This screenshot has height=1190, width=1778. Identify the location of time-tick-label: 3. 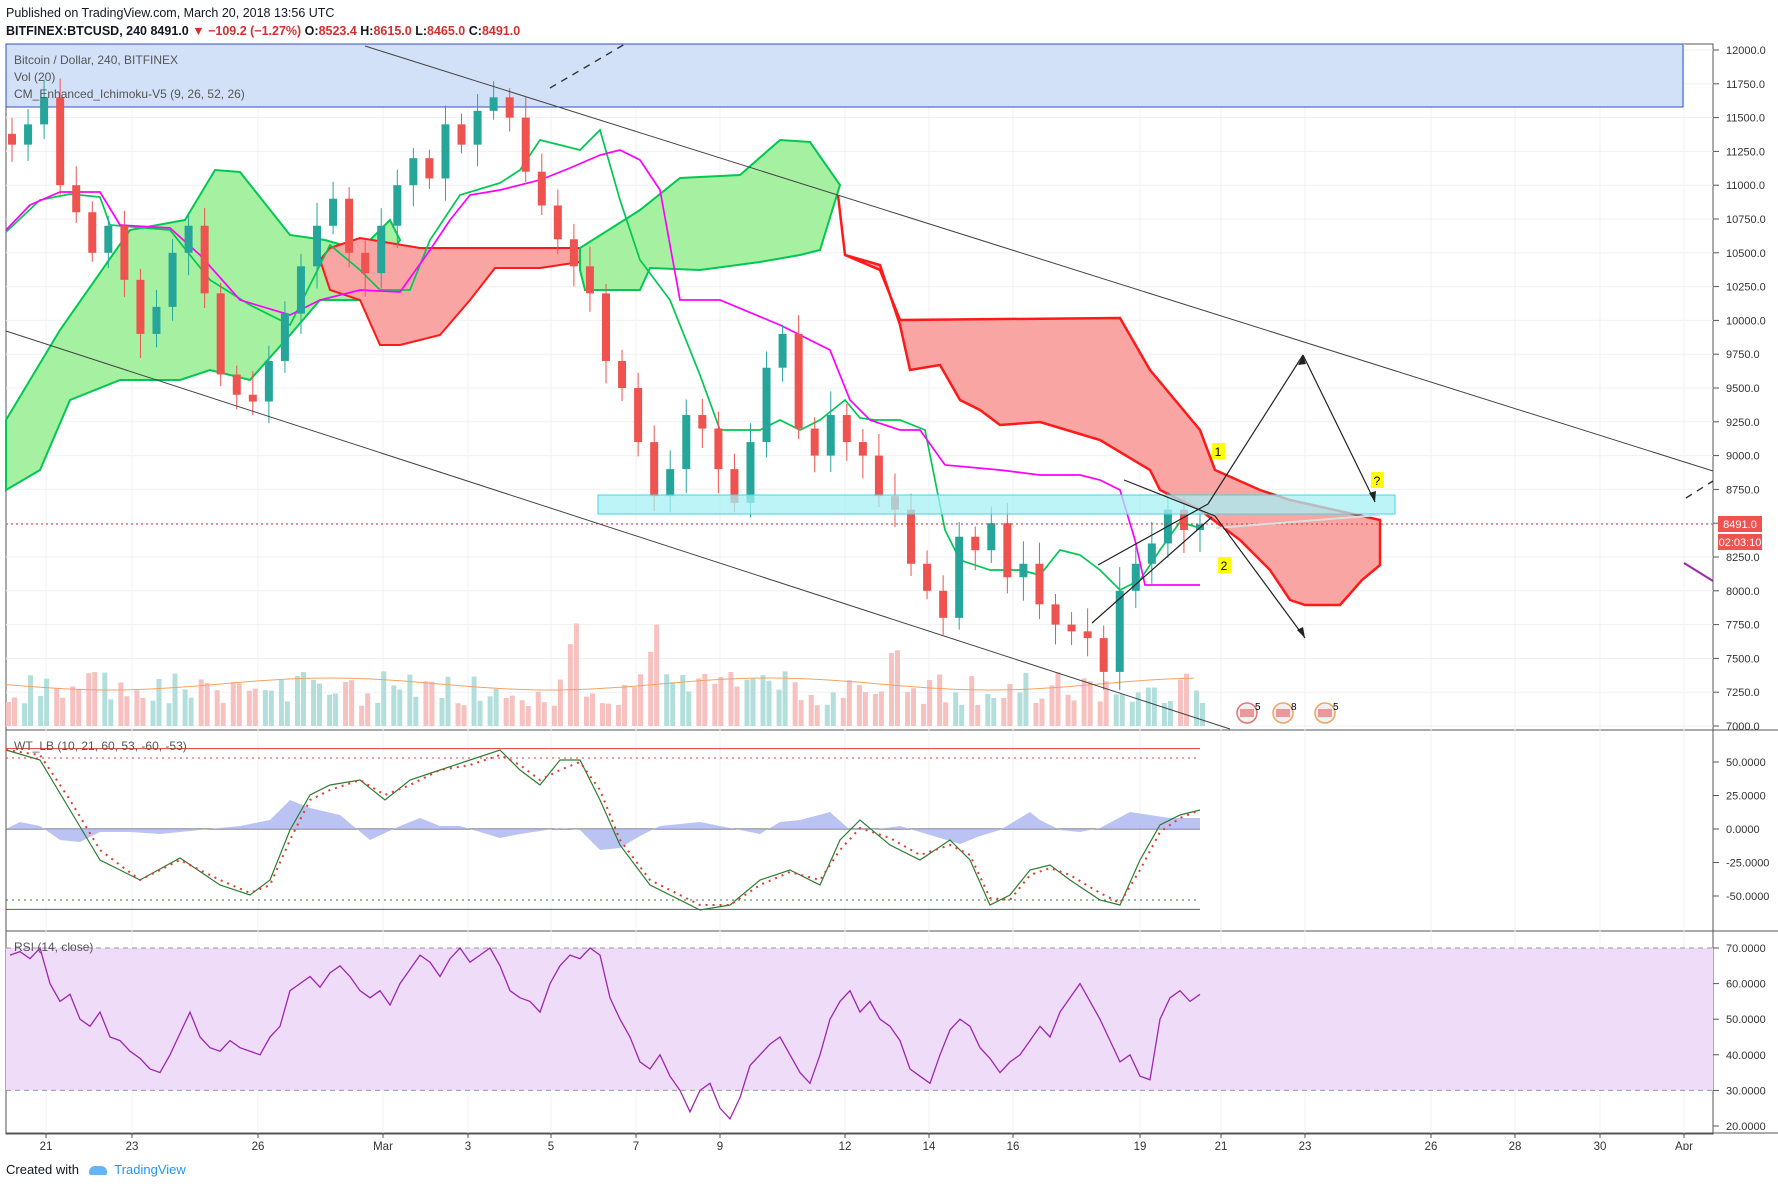
(468, 1145).